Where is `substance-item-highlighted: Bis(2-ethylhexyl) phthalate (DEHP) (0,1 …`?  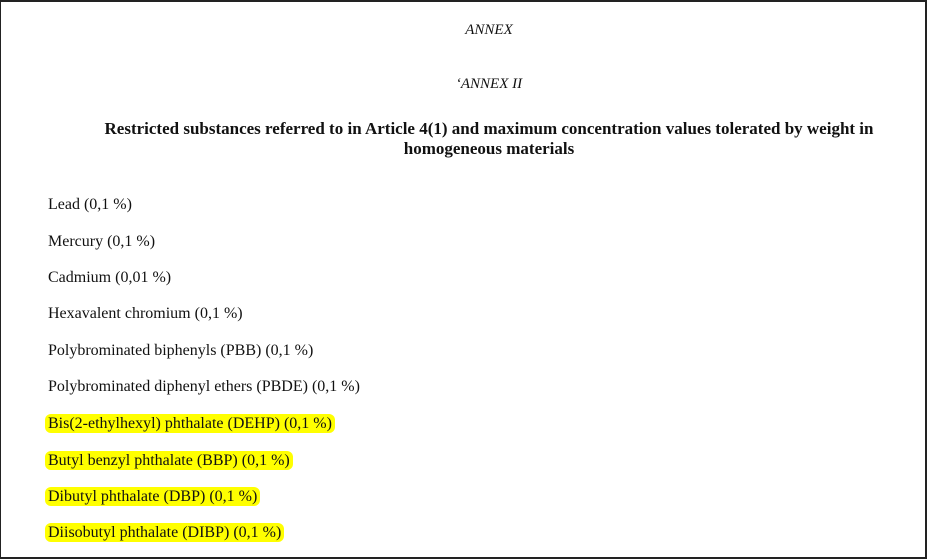
substance-item-highlighted: Bis(2-ethylhexyl) phthalate (DEHP) (0,1 … is located at coordinates (190, 424).